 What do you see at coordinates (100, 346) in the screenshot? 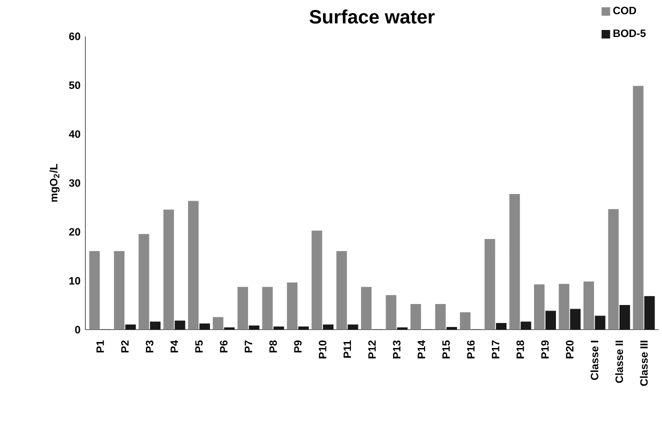
I see `x-tick-label: P1` at bounding box center [100, 346].